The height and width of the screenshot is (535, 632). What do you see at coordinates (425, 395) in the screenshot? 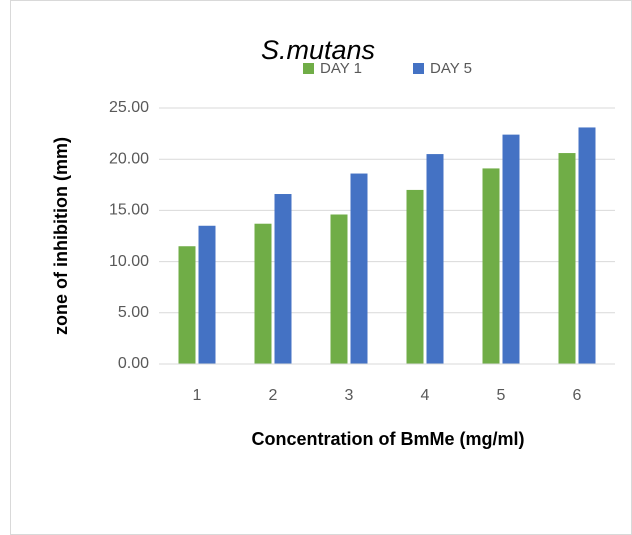
I see `x-tick-label: 4` at bounding box center [425, 395].